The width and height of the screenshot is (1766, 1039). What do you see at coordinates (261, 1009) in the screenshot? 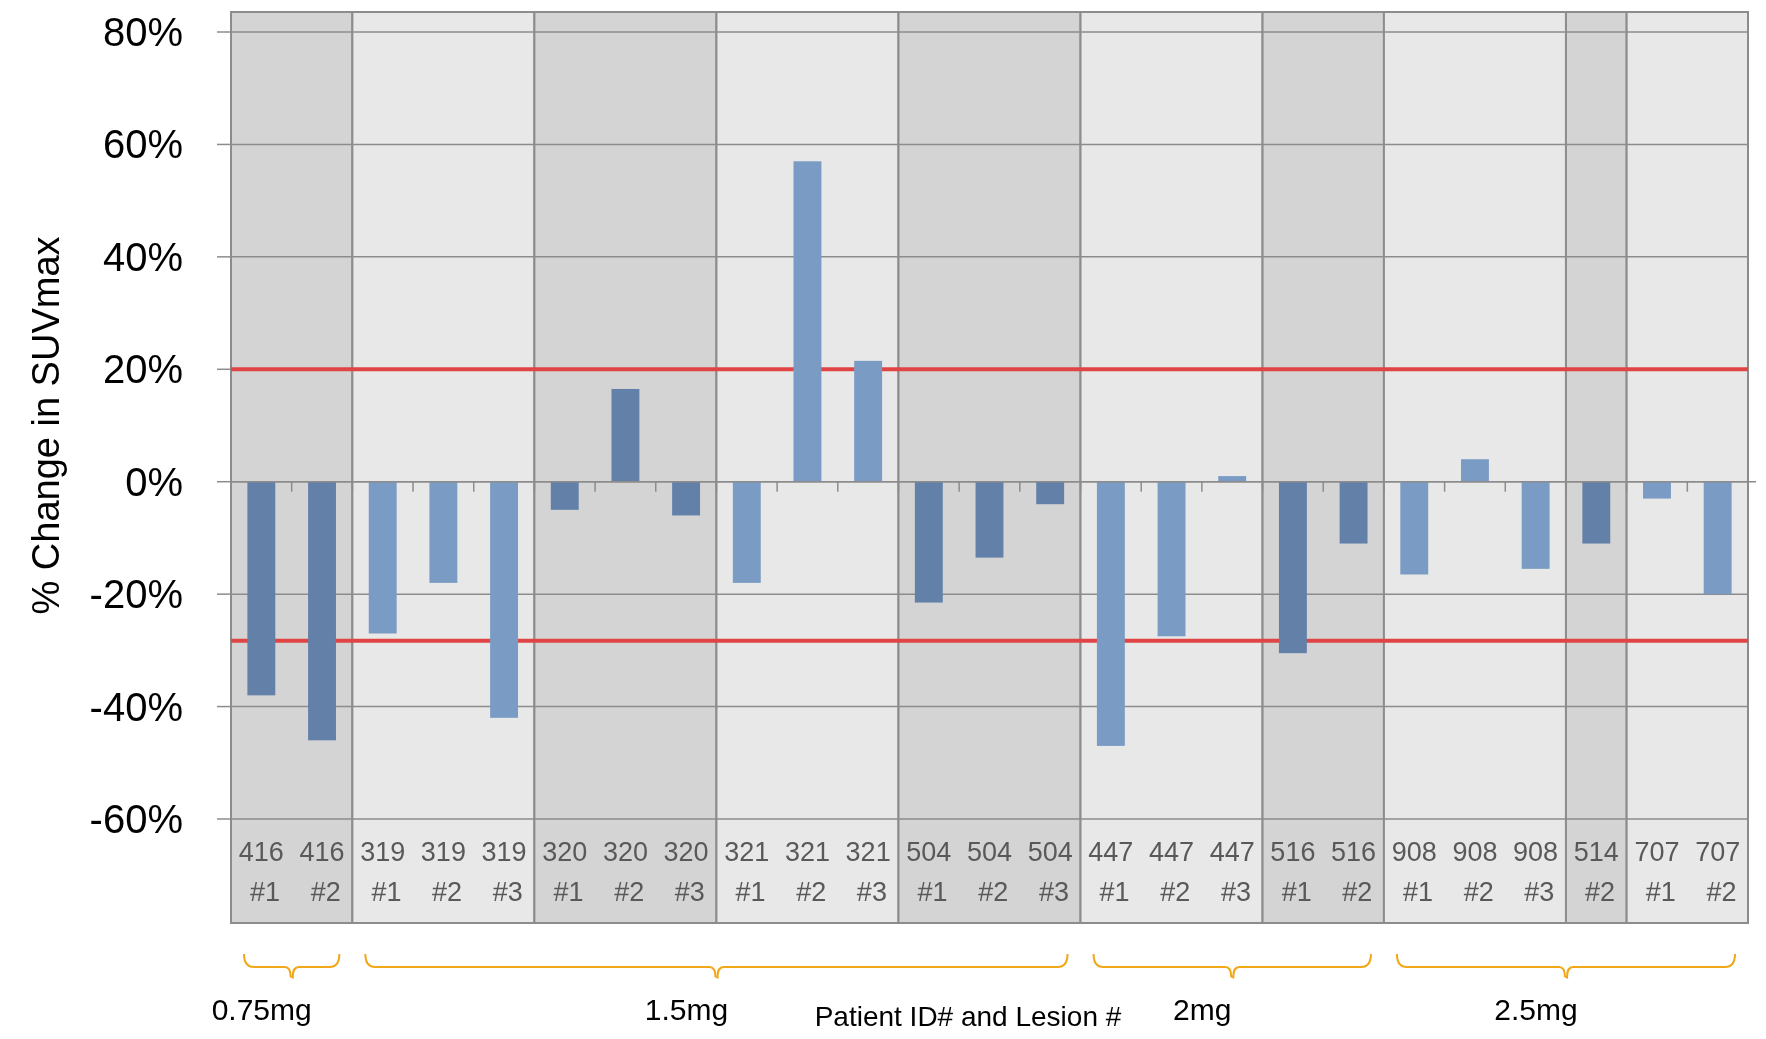
I see `text: 0.75mg` at bounding box center [261, 1009].